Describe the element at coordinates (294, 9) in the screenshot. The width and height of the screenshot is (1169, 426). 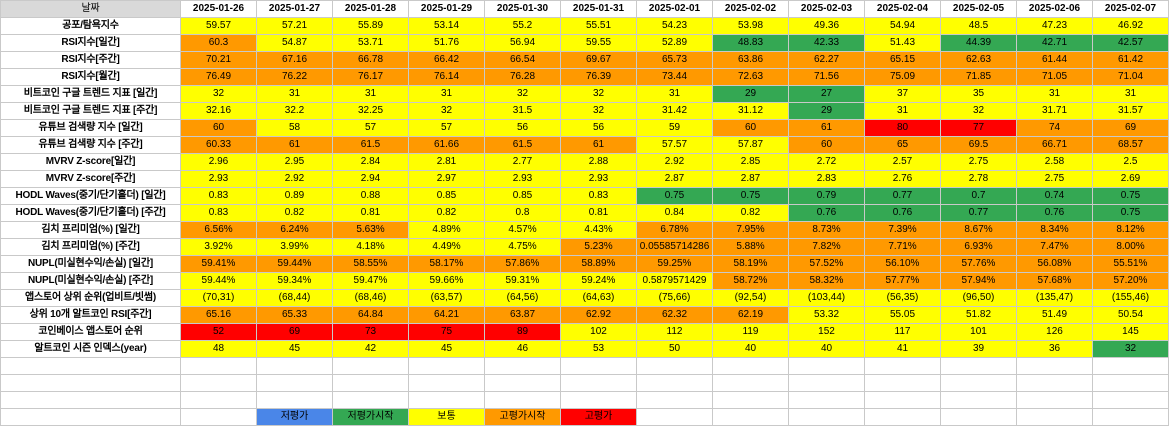
I see `date-header-cell: 2025-01-27` at that location.